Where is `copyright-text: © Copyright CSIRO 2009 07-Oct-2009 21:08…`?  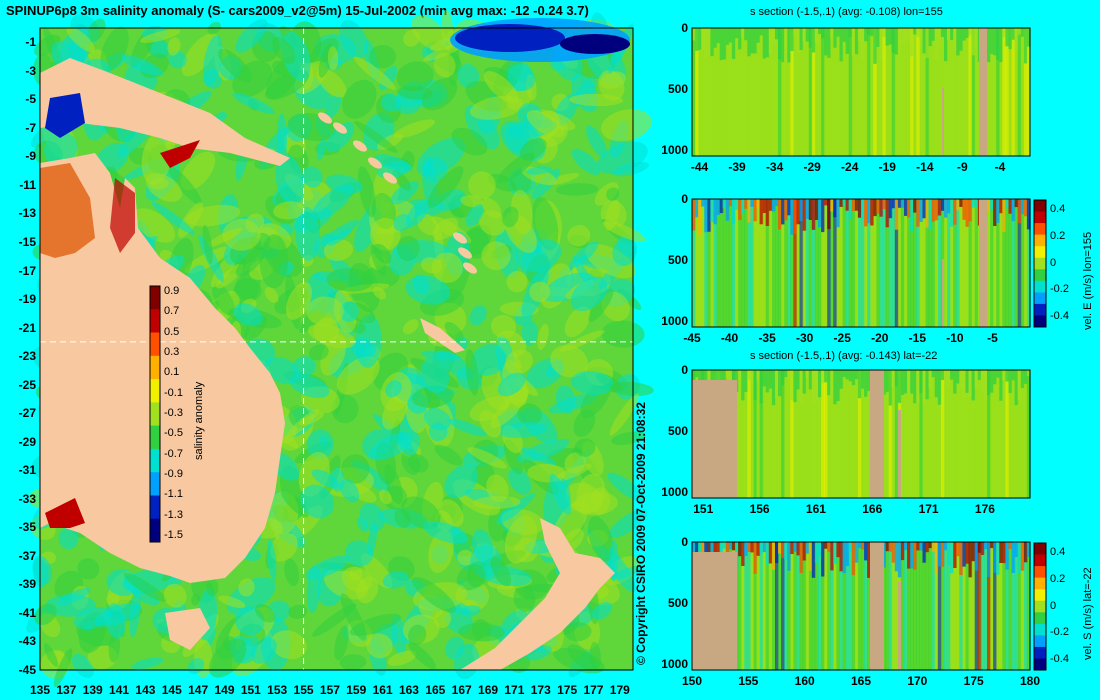 copyright-text: © Copyright CSIRO 2009 07-Oct-2009 21:08… is located at coordinates (641, 533).